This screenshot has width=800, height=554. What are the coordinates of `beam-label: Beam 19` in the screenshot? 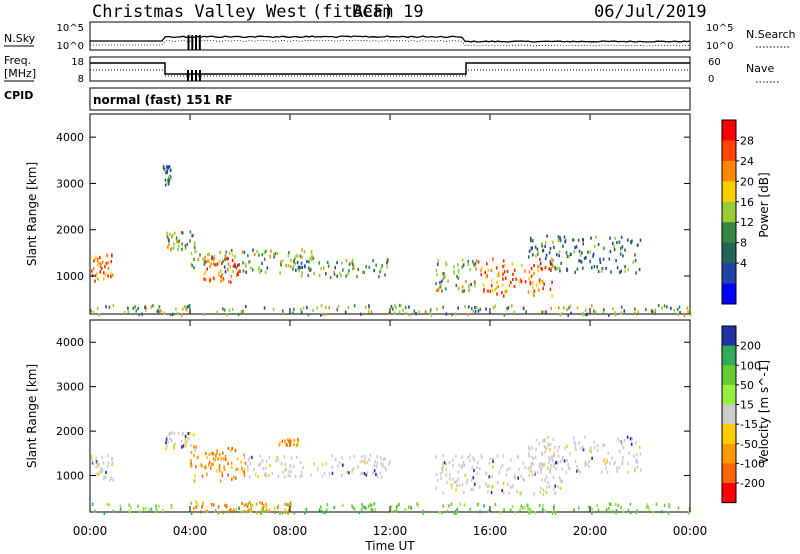 It's located at (388, 12).